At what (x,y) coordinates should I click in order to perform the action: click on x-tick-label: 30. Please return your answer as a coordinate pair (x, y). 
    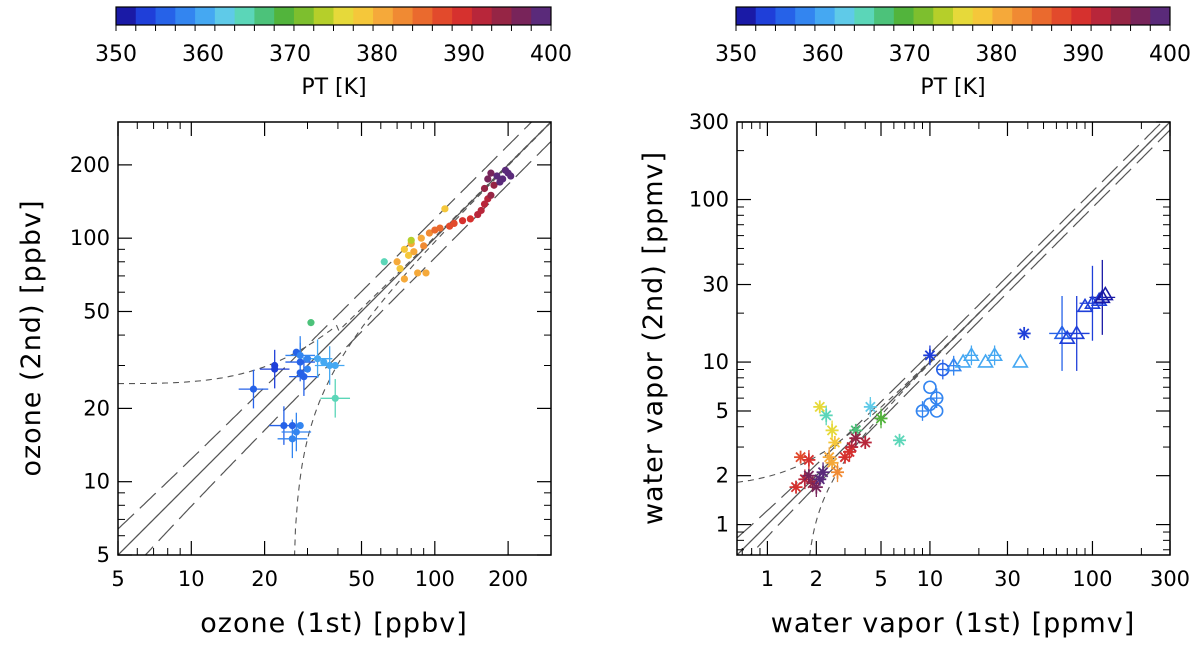
    Looking at the image, I should click on (1007, 579).